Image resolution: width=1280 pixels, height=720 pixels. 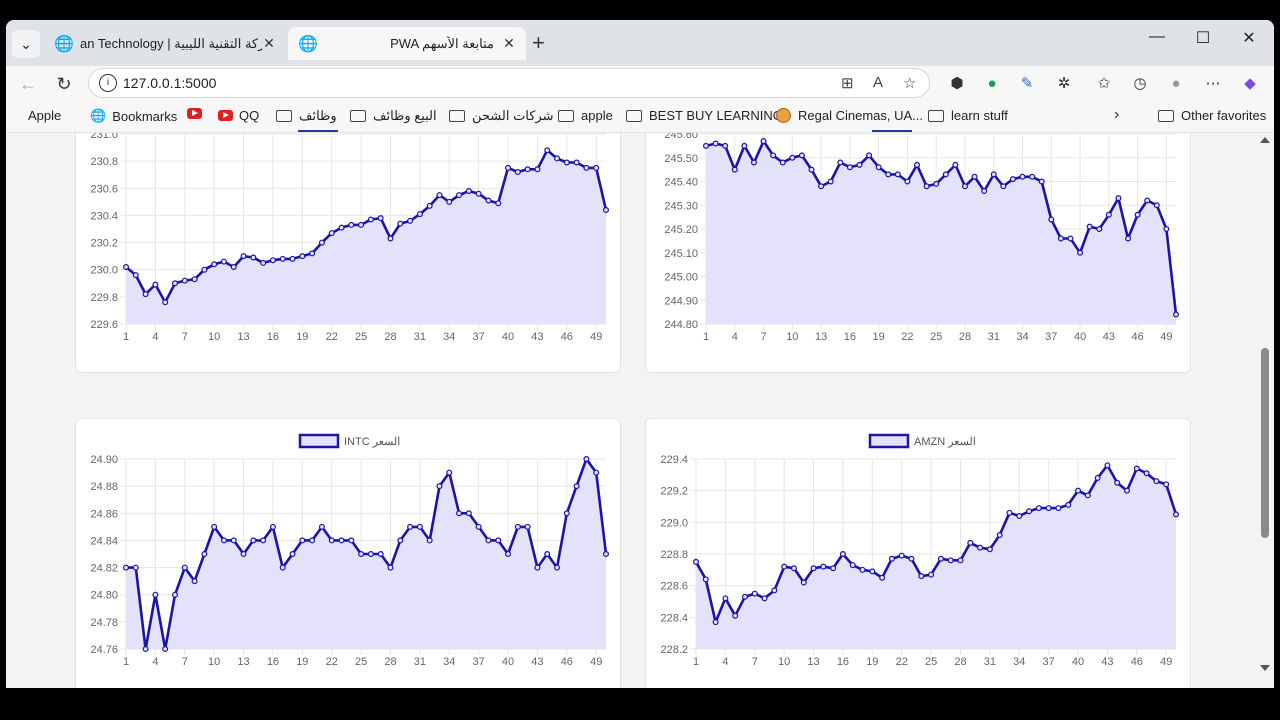 I want to click on bookmark-other-favorites: Other favorites, so click(x=1212, y=115).